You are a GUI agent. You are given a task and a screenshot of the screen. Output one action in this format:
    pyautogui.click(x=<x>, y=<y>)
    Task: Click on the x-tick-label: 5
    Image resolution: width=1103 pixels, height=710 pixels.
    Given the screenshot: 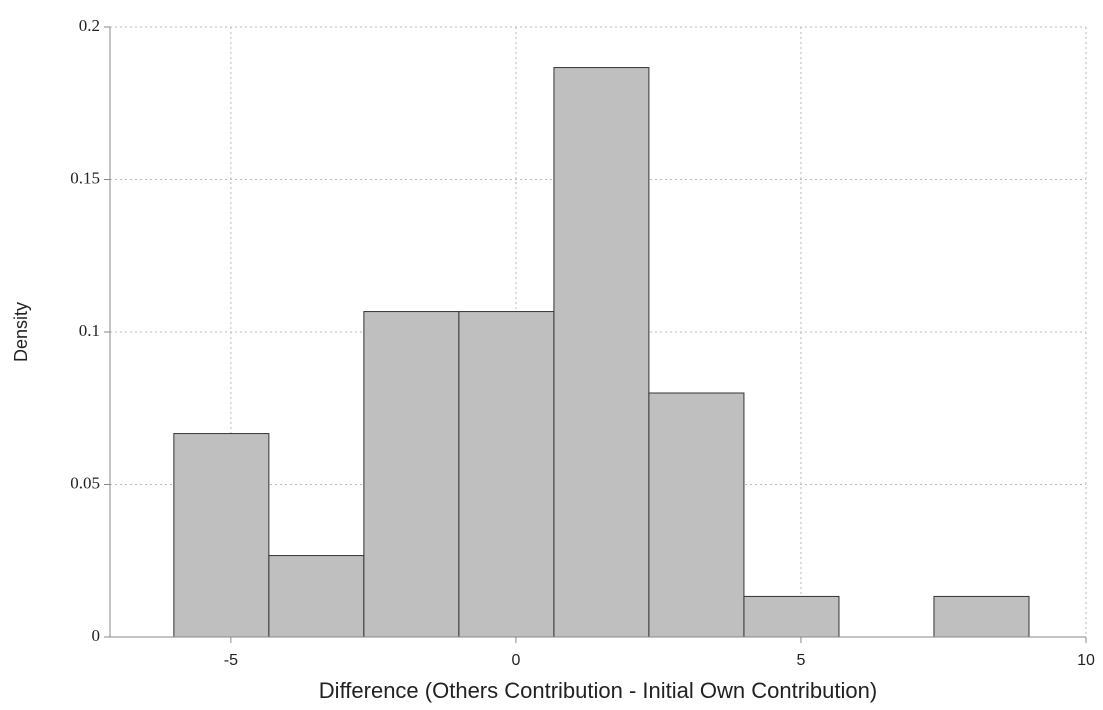 What is the action you would take?
    pyautogui.click(x=801, y=660)
    